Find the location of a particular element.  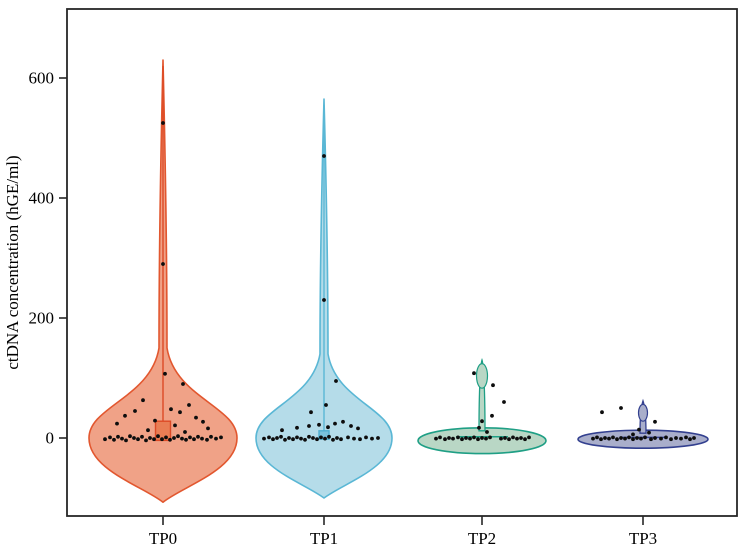

violin-body is located at coordinates (482, 441).